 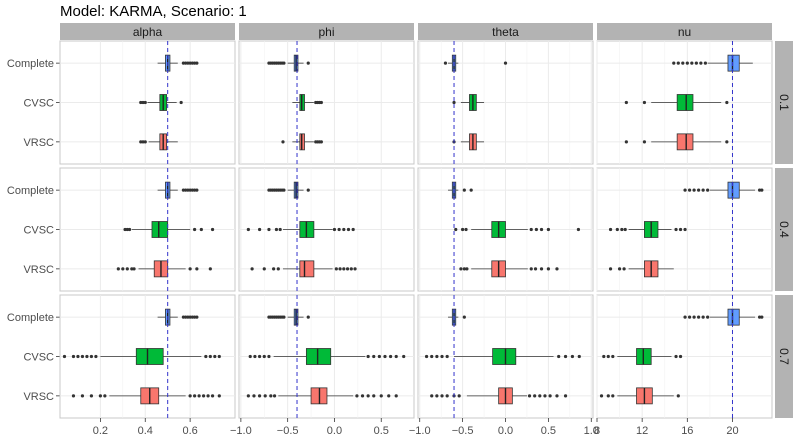 What do you see at coordinates (189, 431) in the screenshot?
I see `x-tick-label: 0.6` at bounding box center [189, 431].